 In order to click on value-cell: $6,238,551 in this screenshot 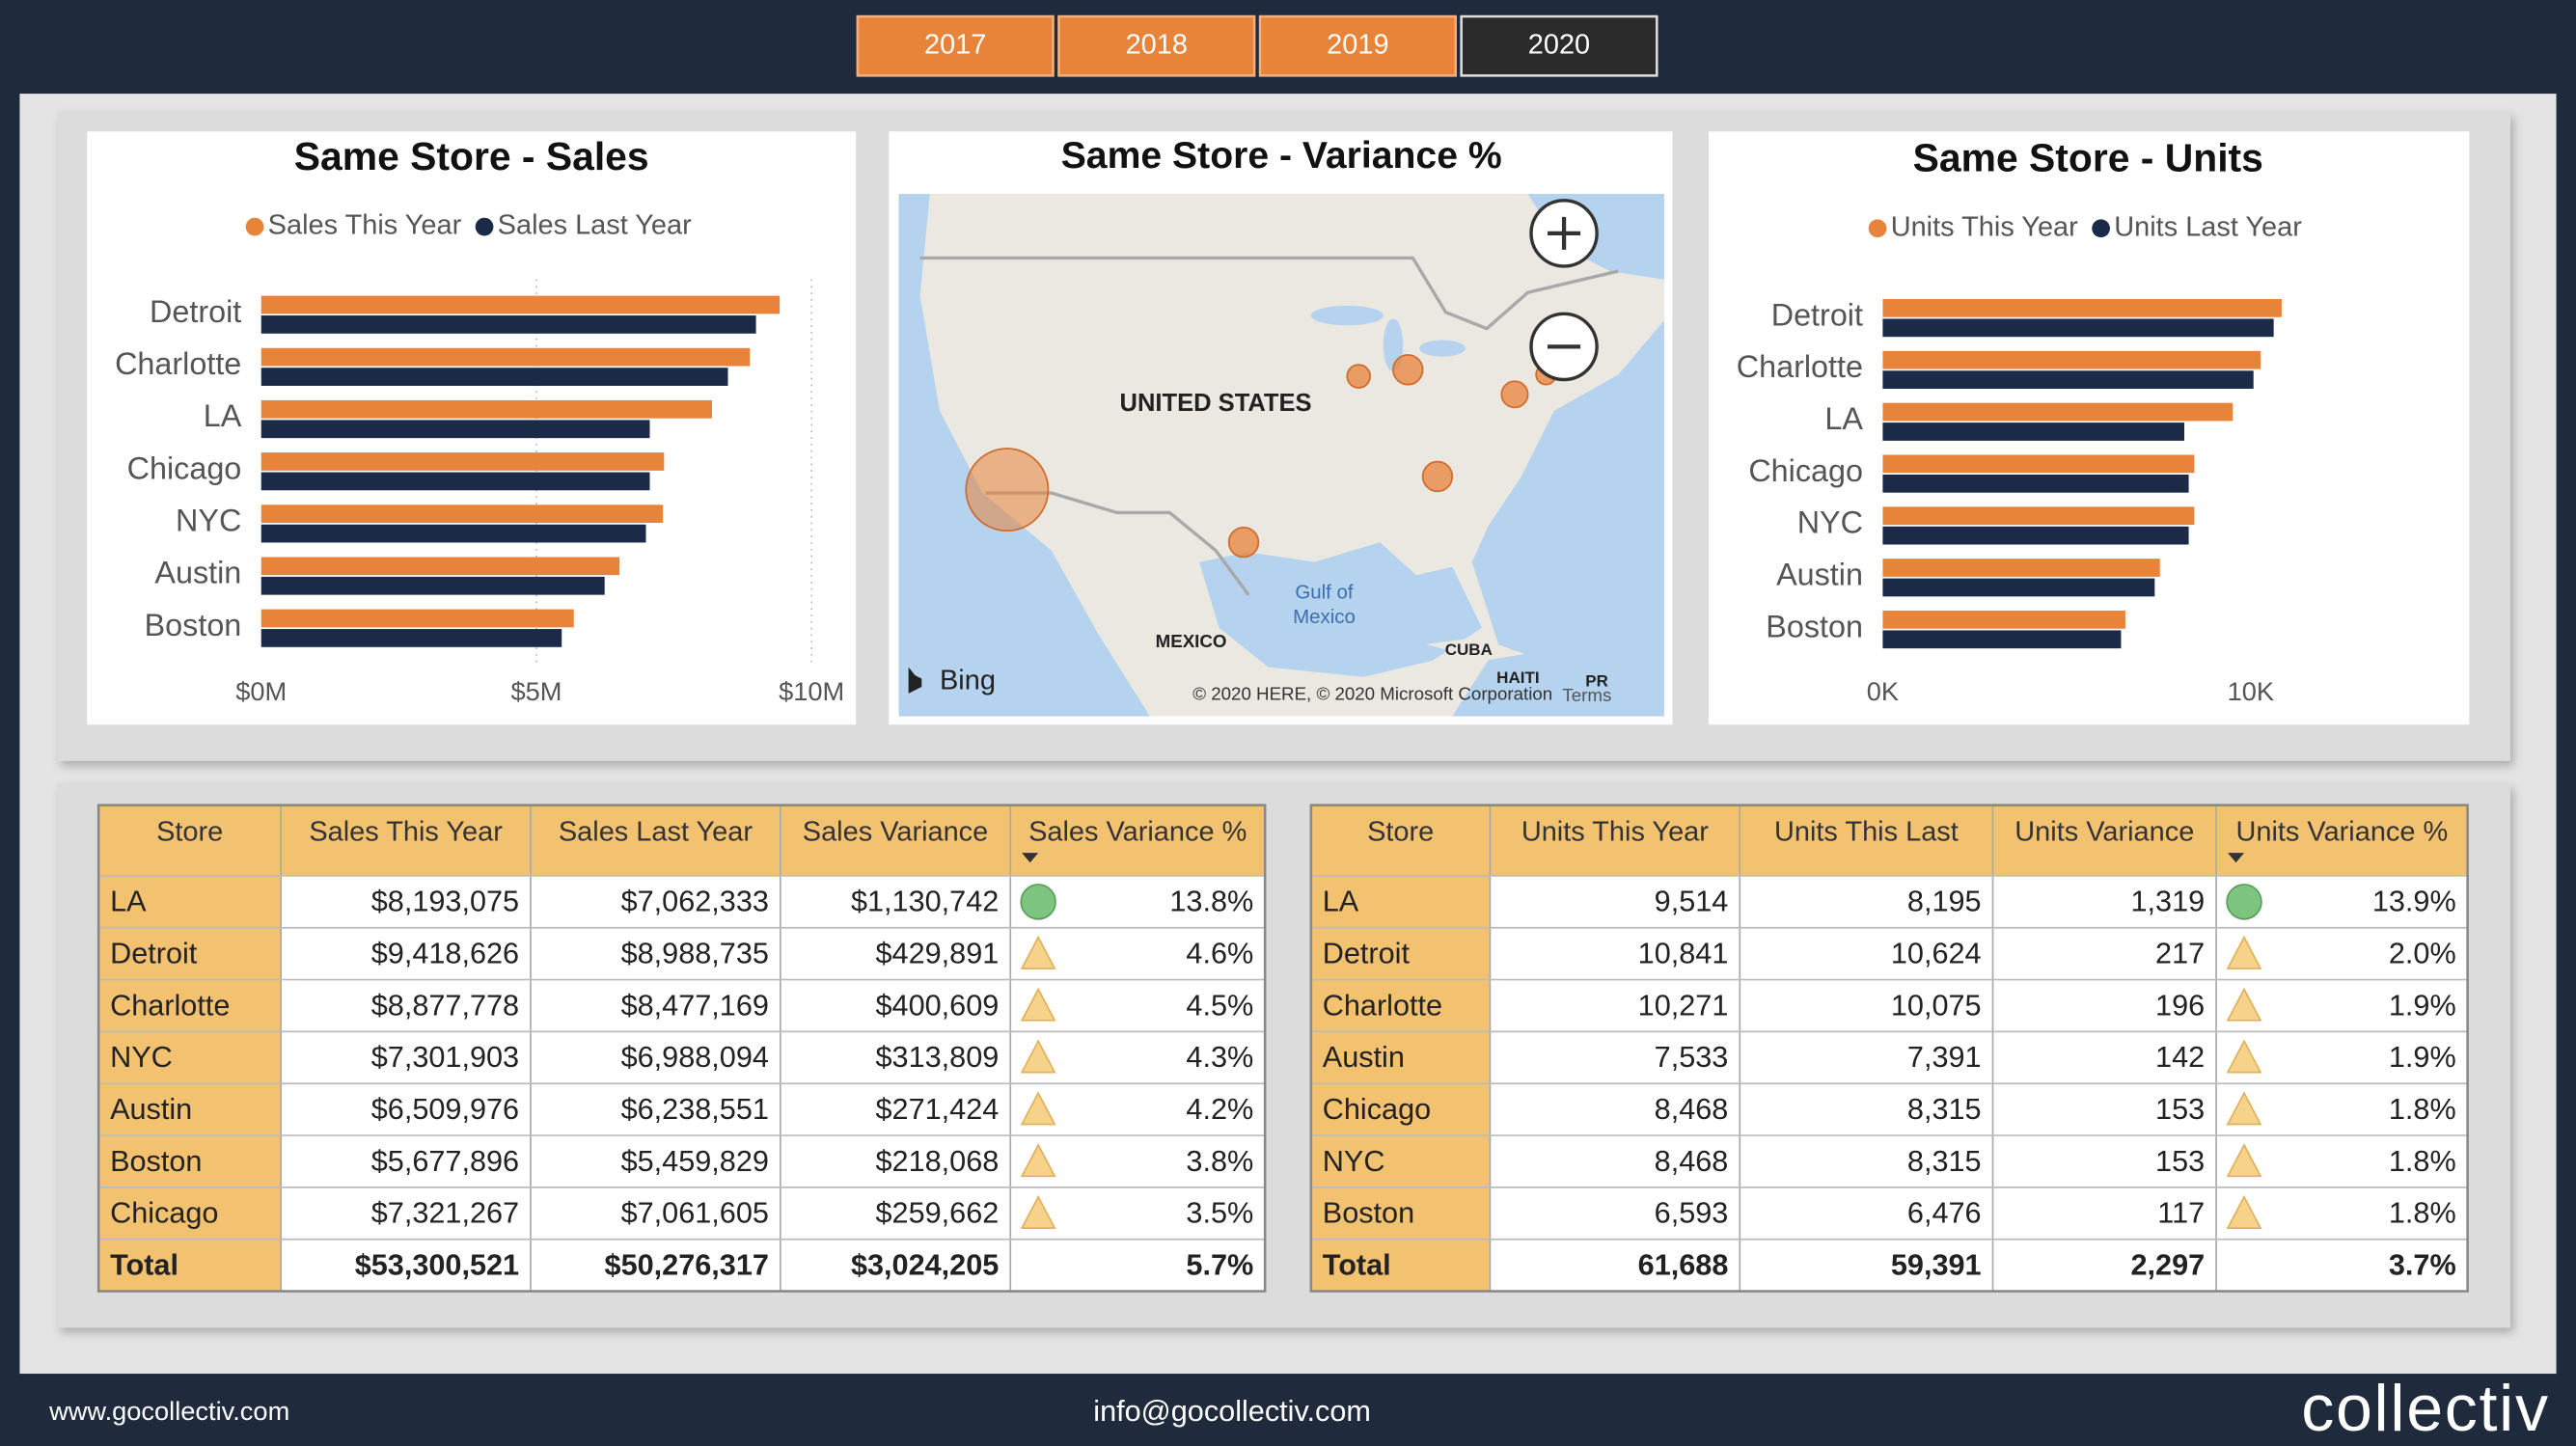, I will do `click(695, 1109)`.